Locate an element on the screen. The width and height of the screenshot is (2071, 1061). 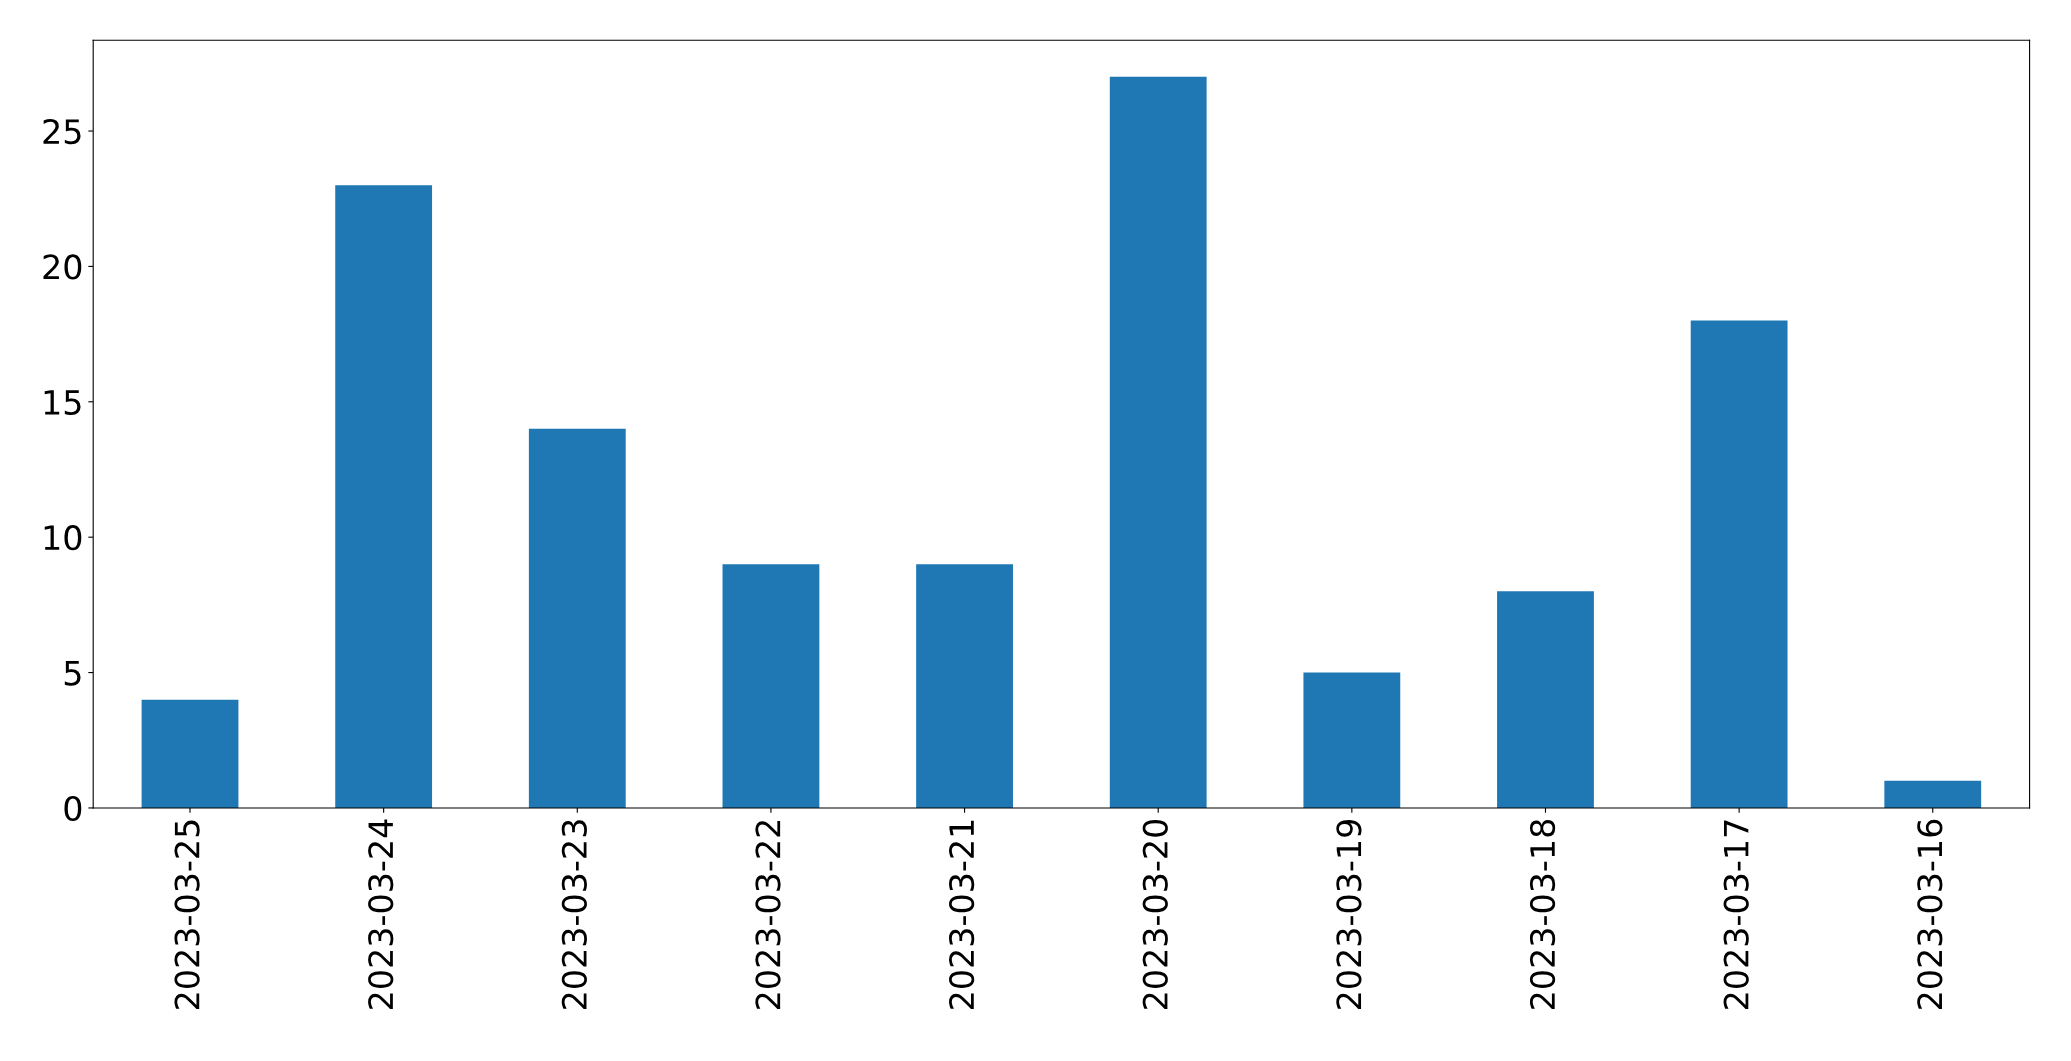
y-tick-label: 10 is located at coordinates (63, 538).